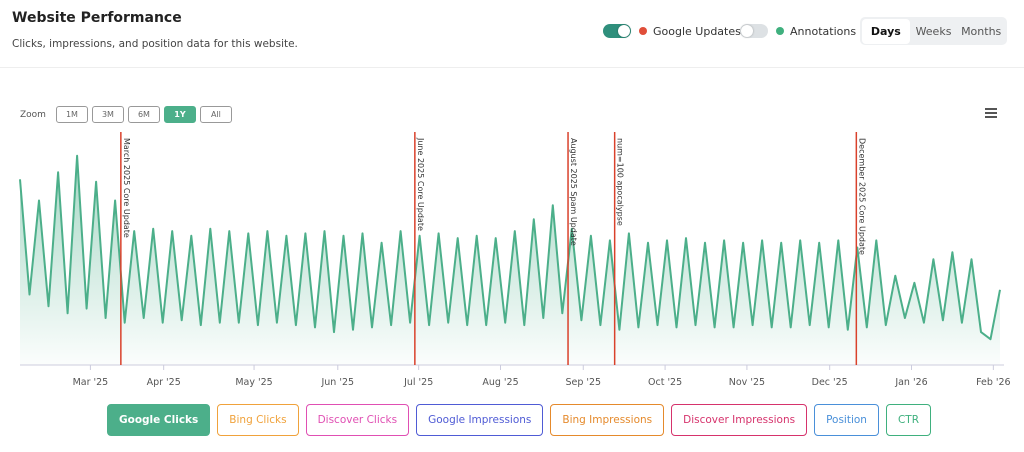 The image size is (1024, 452). What do you see at coordinates (480, 420) in the screenshot?
I see `series-button: Google Impressions` at bounding box center [480, 420].